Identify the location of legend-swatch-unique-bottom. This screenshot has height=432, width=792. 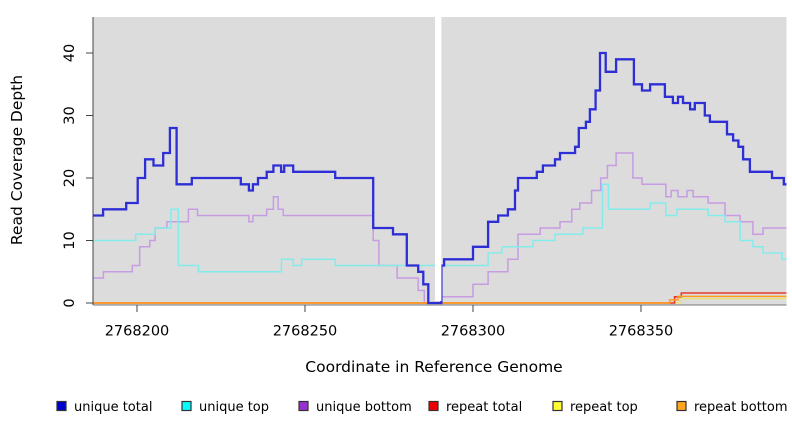
(303, 406).